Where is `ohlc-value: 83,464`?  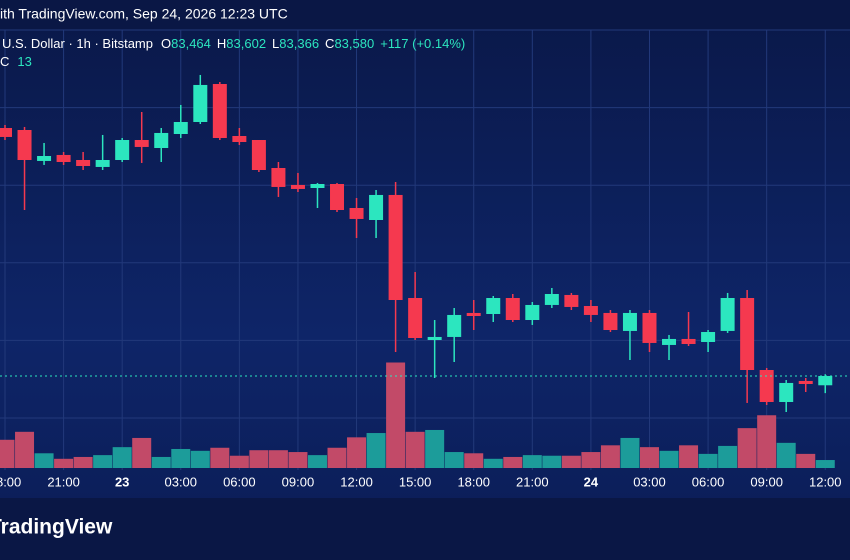 ohlc-value: 83,464 is located at coordinates (191, 43).